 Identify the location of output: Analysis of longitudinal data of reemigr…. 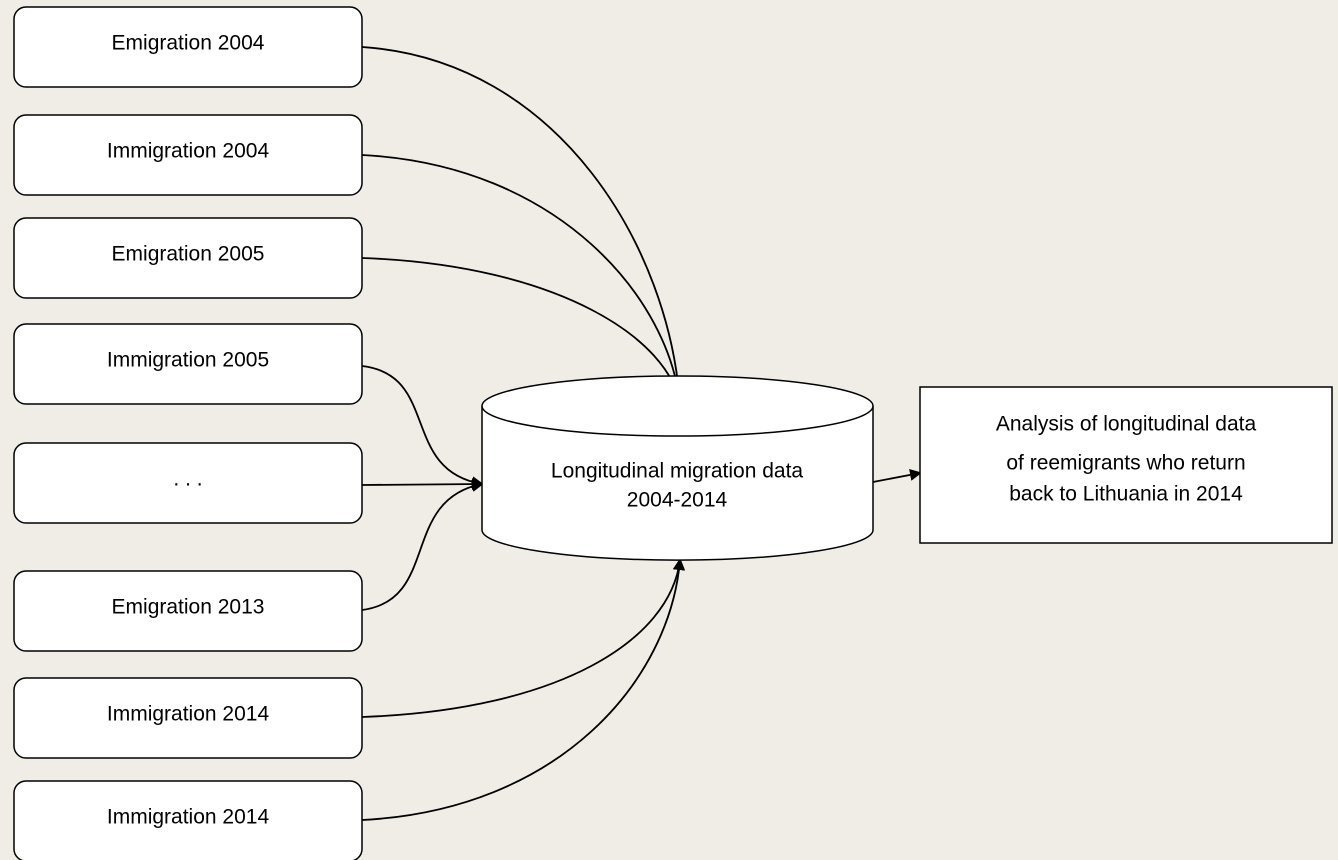
(1126, 465).